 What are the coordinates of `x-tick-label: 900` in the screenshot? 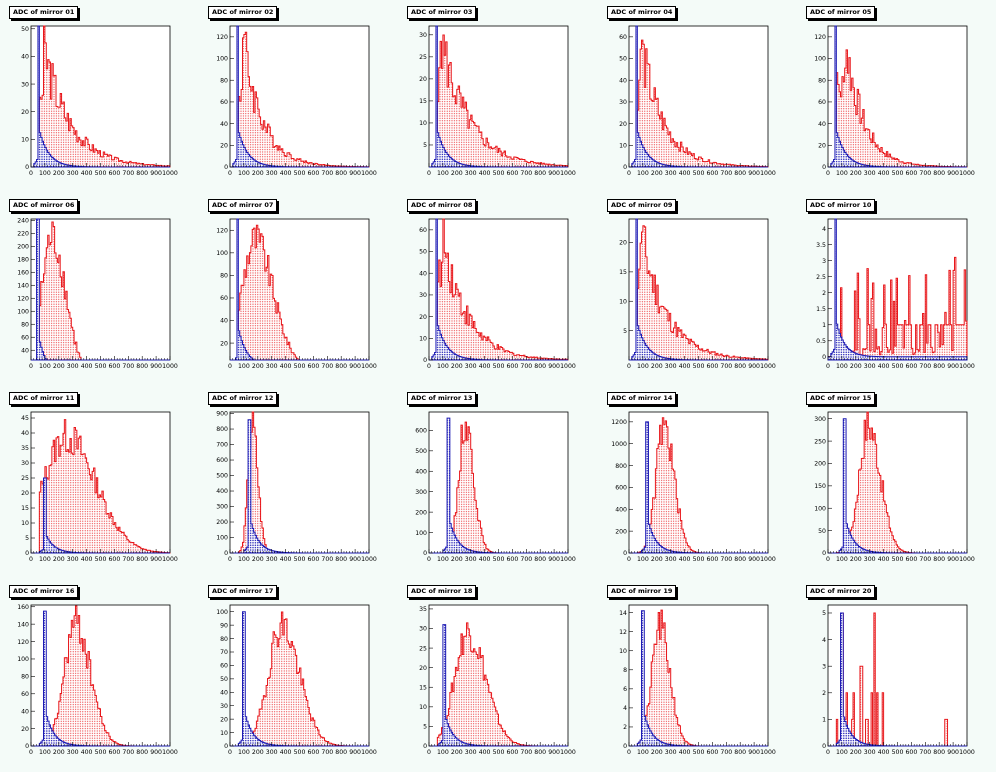 It's located at (355, 173).